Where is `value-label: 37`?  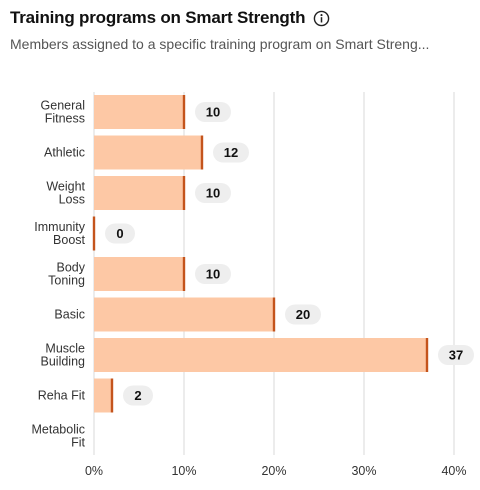
value-label: 37 is located at coordinates (456, 355).